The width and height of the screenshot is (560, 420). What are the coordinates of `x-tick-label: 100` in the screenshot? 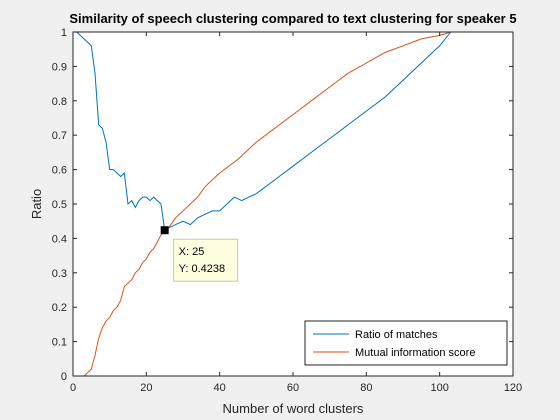 It's located at (439, 388).